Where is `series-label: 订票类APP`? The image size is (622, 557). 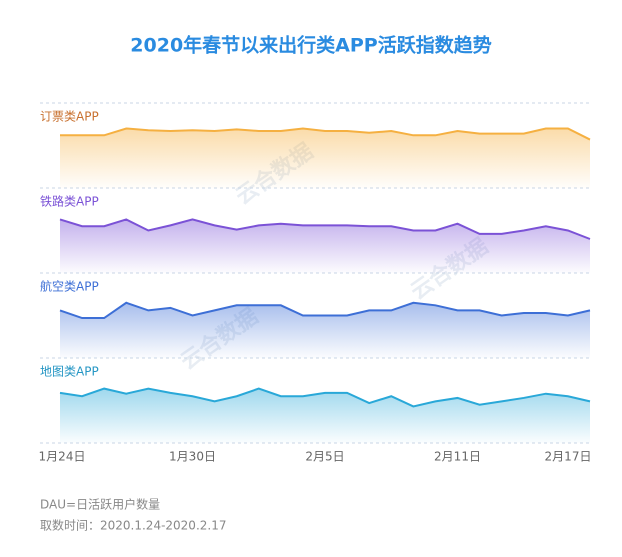
series-label: 订票类APP is located at coordinates (69, 117).